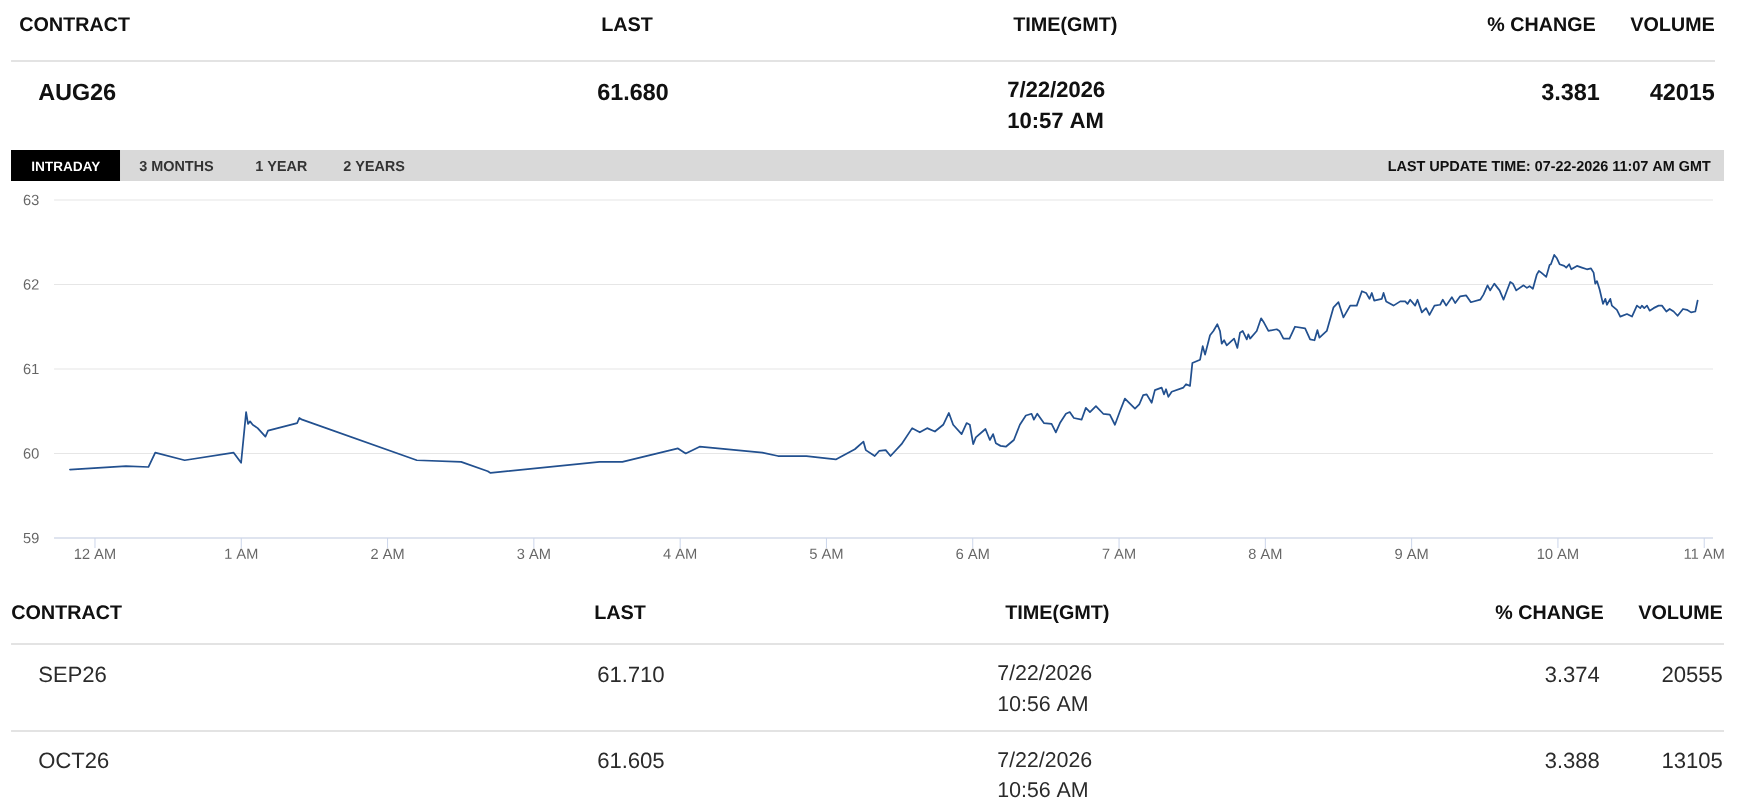 The height and width of the screenshot is (805, 1741). I want to click on text: 20555, so click(1692, 674).